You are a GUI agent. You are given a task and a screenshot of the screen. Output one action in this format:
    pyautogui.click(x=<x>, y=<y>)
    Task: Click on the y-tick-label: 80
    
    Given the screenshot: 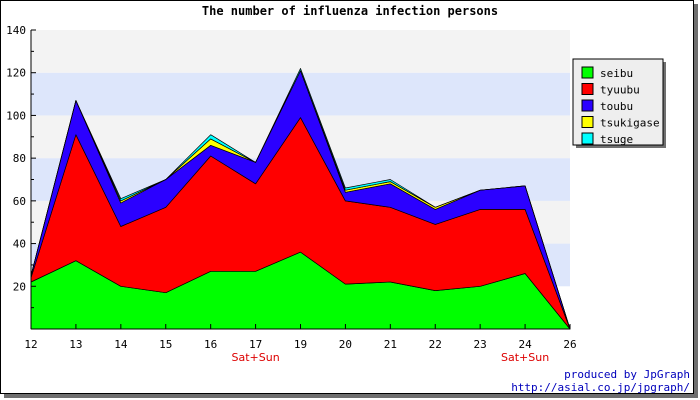 What is the action you would take?
    pyautogui.click(x=19, y=158)
    